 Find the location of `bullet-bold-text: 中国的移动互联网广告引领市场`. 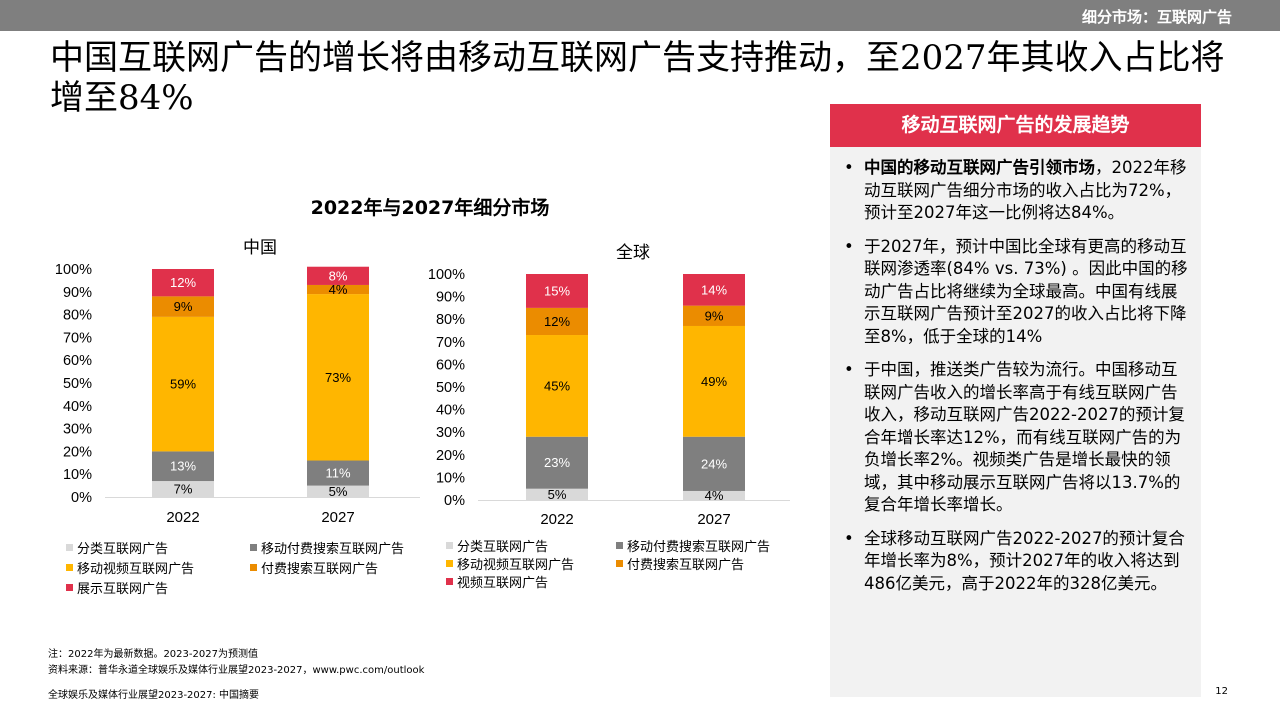

bullet-bold-text: 中国的移动互联网广告引领市场 is located at coordinates (979, 167).